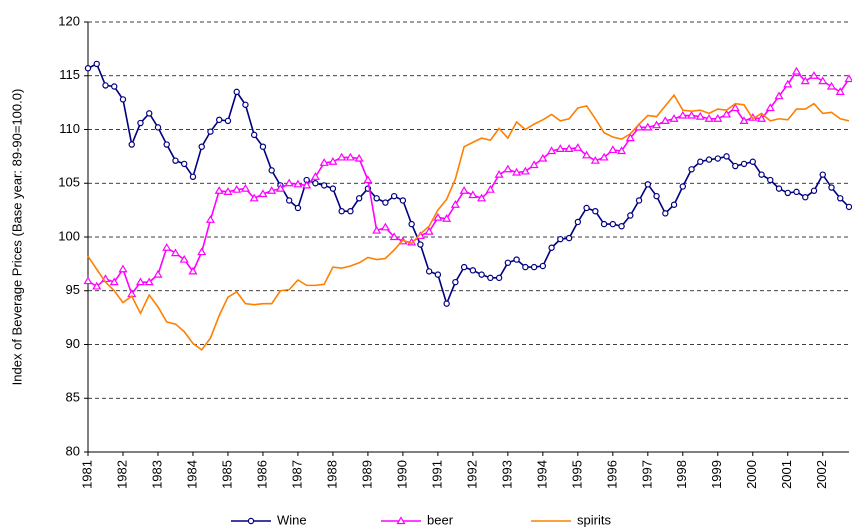 The width and height of the screenshot is (852, 531). I want to click on x-tick-label: 1985, so click(226, 474).